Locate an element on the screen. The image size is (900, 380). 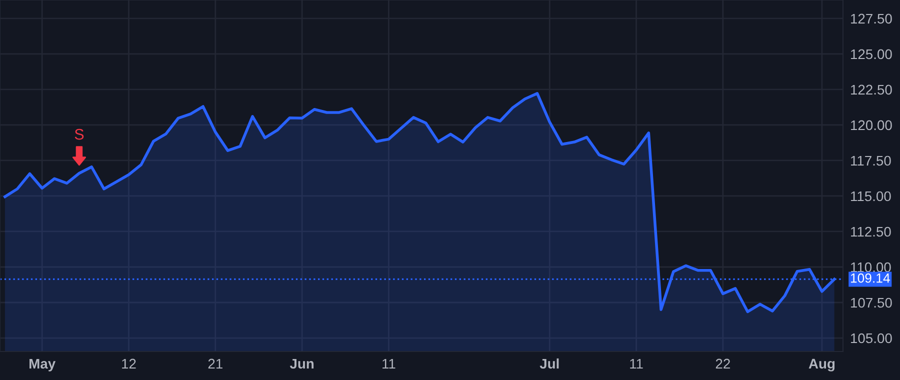
y-tick-label: 107.50 is located at coordinates (871, 303).